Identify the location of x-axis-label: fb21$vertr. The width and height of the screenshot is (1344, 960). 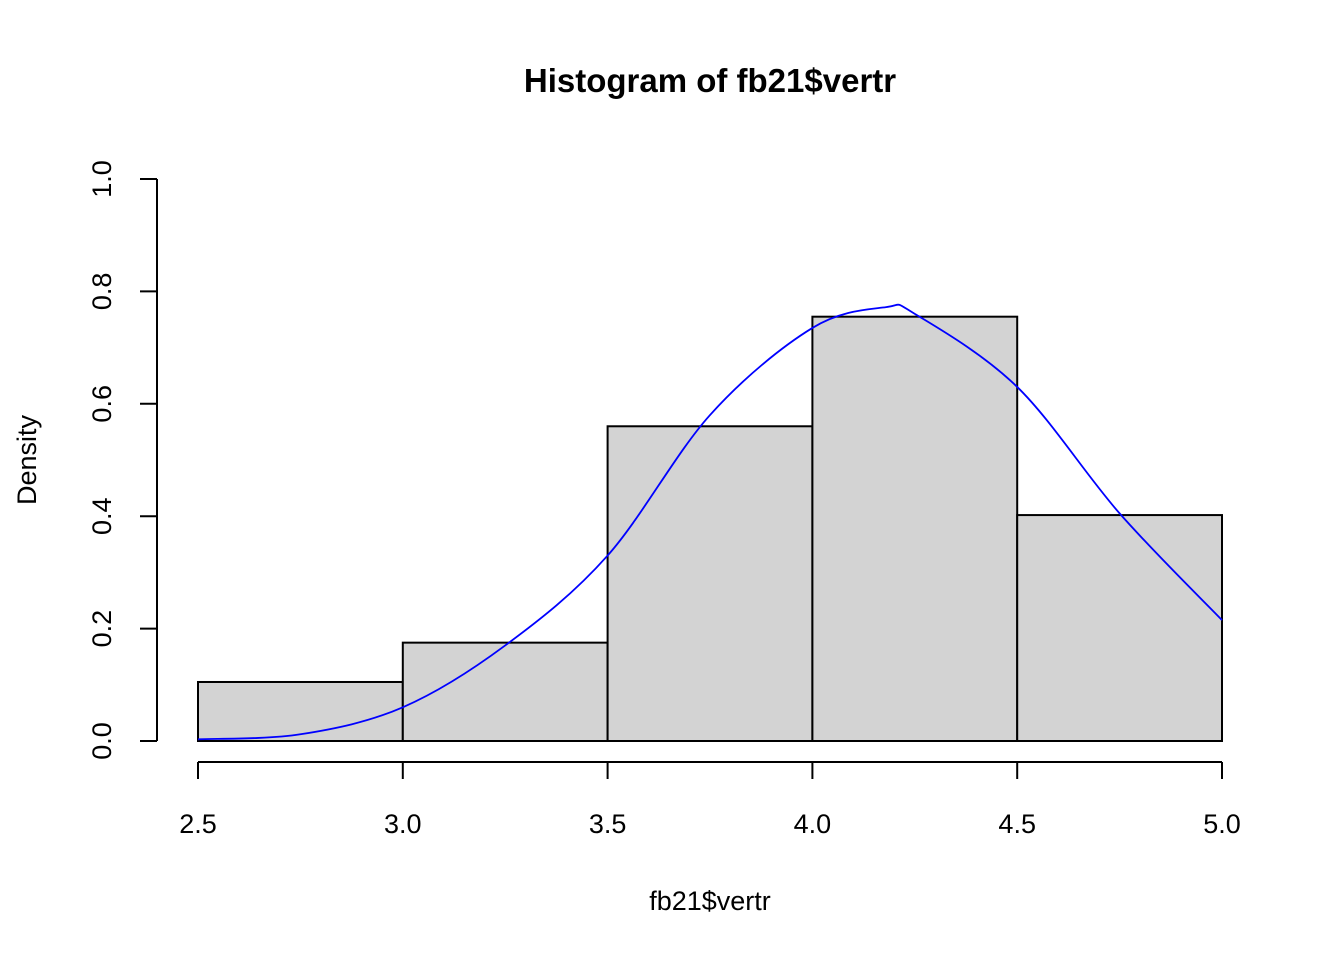
(710, 901).